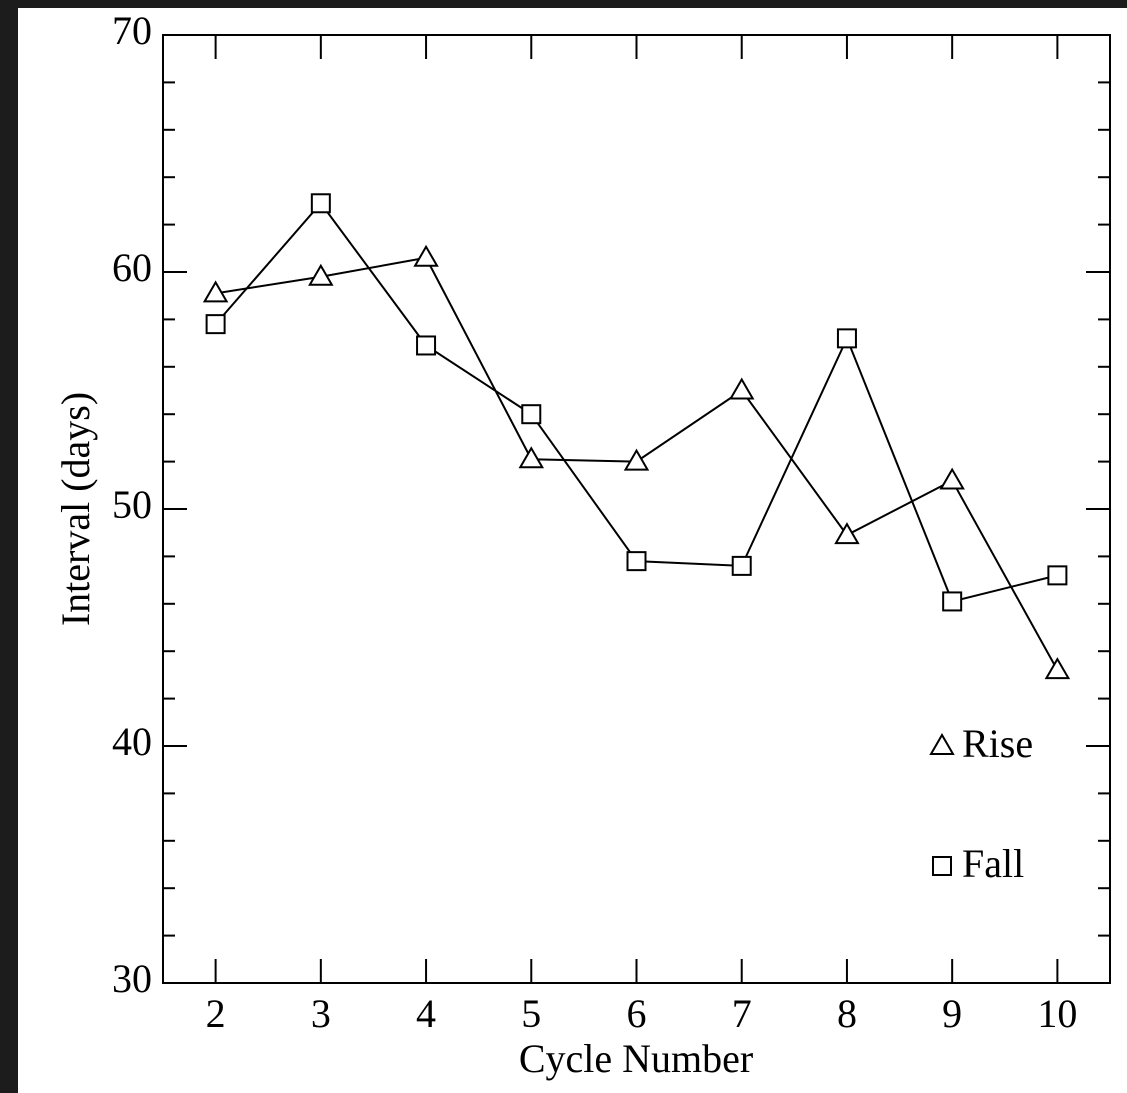  I want to click on legend-label: Fall, so click(993, 863).